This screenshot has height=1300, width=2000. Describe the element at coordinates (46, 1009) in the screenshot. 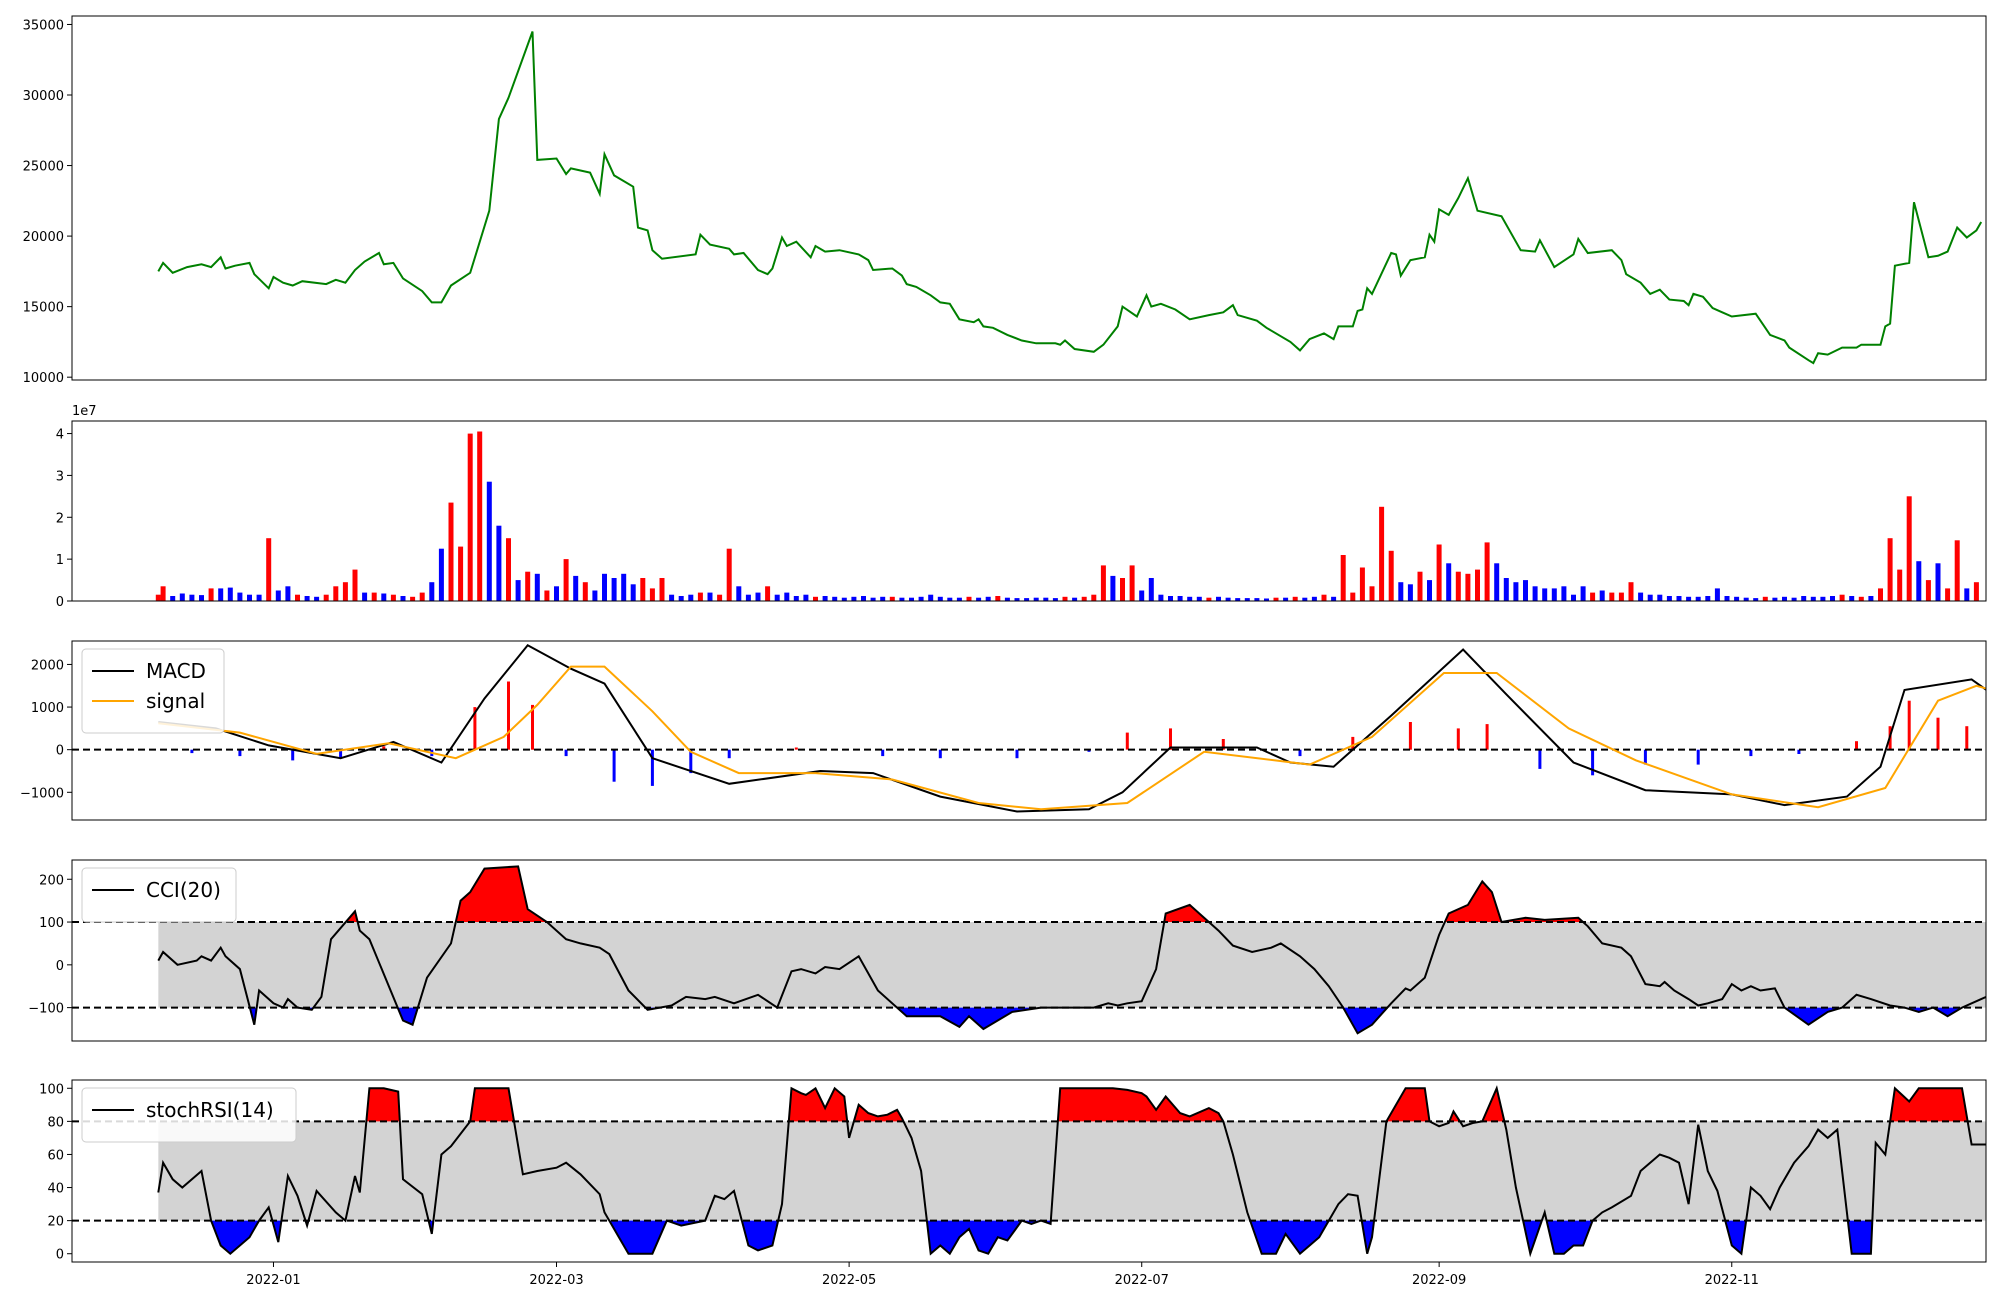

I see `y-tick-label: −100` at that location.